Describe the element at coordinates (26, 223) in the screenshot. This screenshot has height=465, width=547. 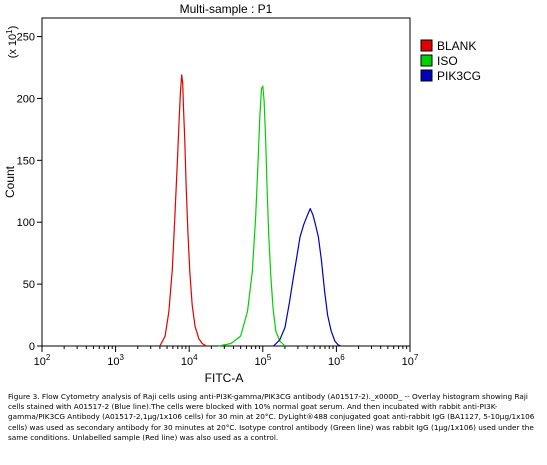
I see `y-tick-label: 100` at that location.